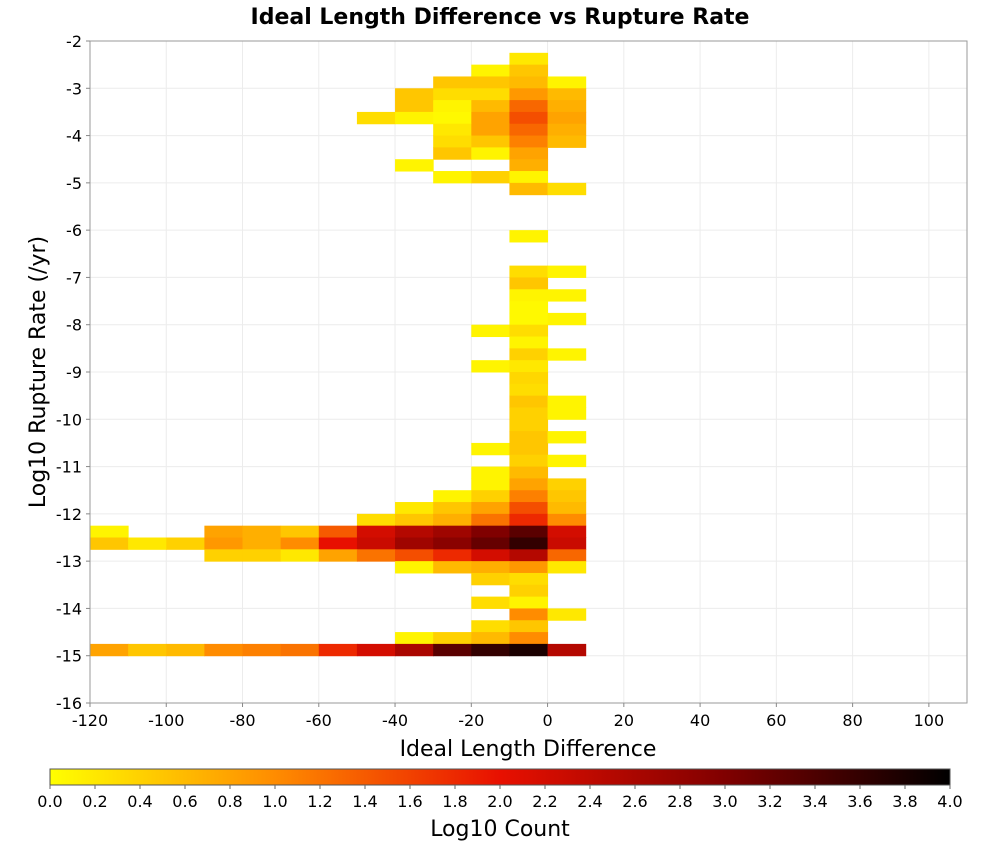  What do you see at coordinates (90, 720) in the screenshot?
I see `x-tick-label: -120` at bounding box center [90, 720].